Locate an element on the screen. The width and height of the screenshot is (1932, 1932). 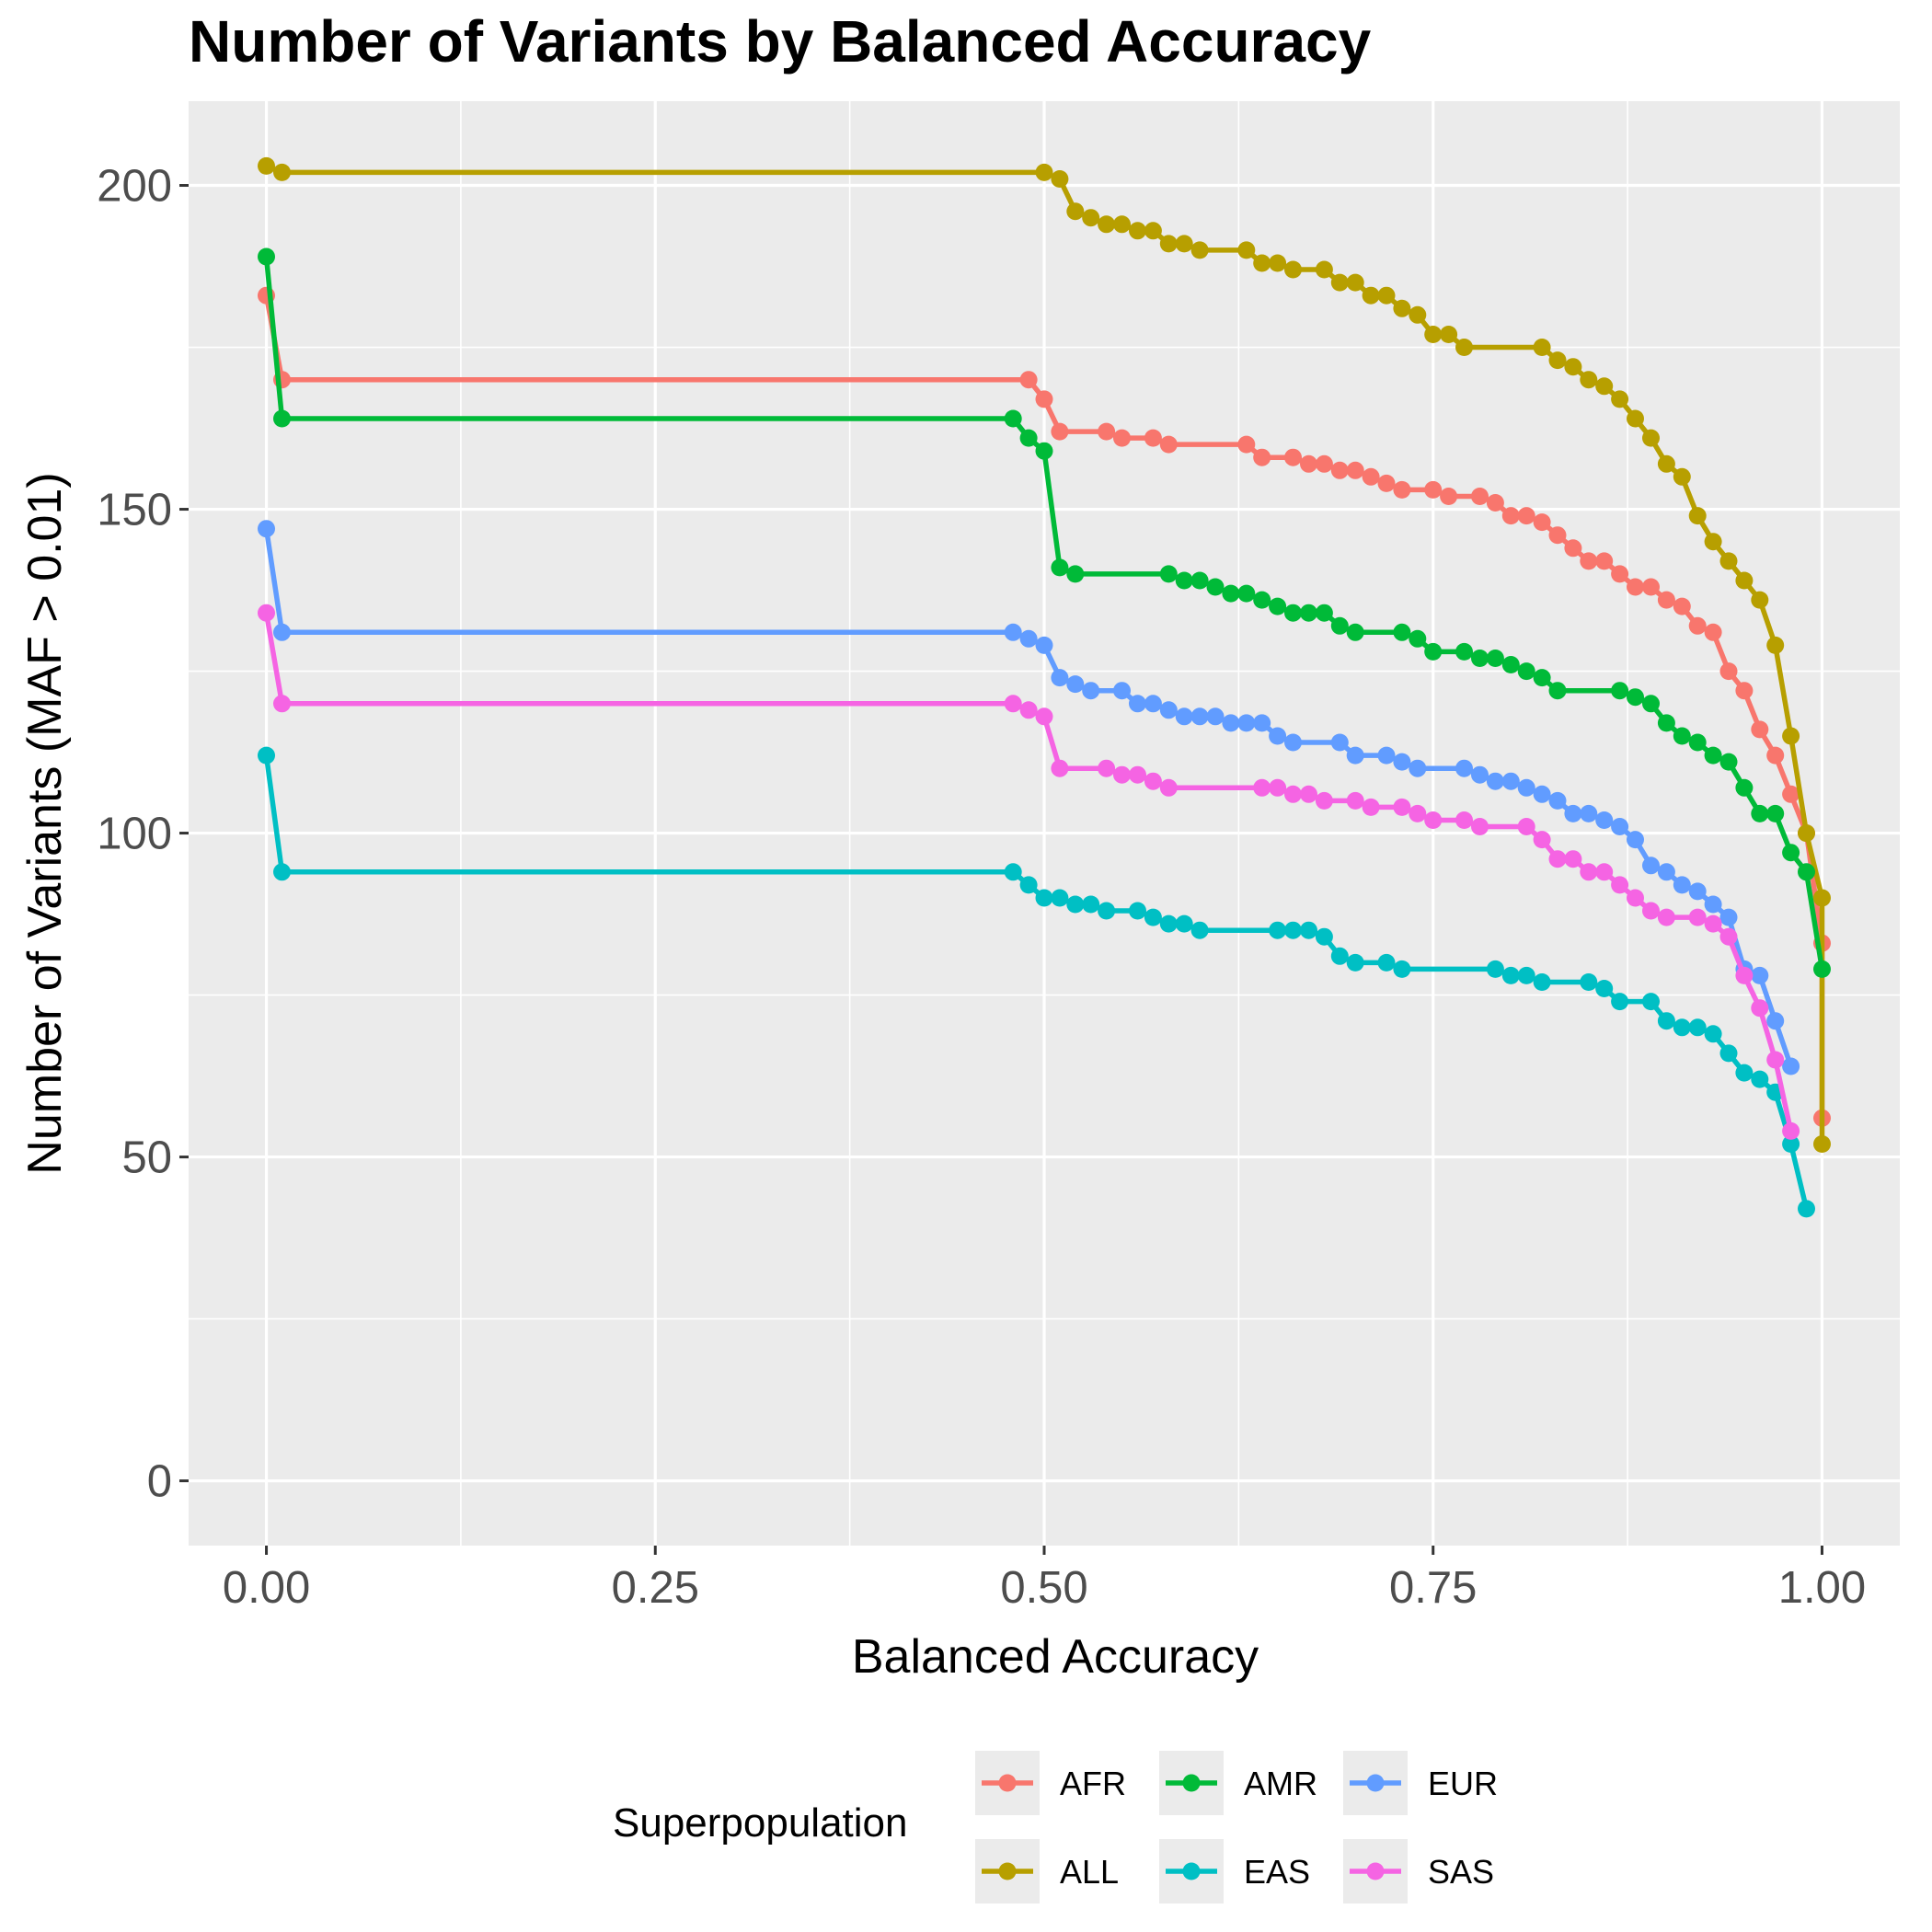
legend-label-all: ALL is located at coordinates (1089, 1872).